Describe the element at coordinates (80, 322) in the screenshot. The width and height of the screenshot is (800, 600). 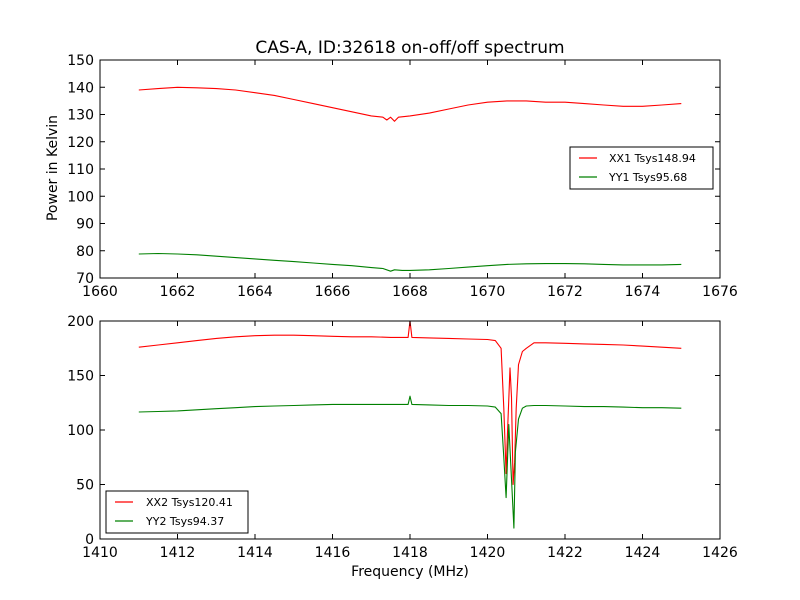
I see `bottom-y-tick-label: 200` at that location.